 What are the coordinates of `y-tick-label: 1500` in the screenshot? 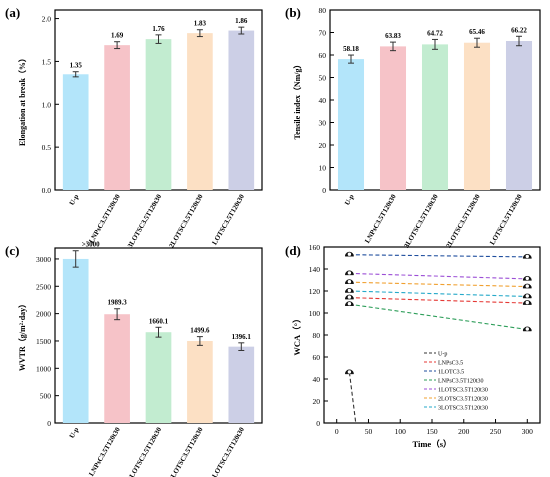 It's located at (43, 341).